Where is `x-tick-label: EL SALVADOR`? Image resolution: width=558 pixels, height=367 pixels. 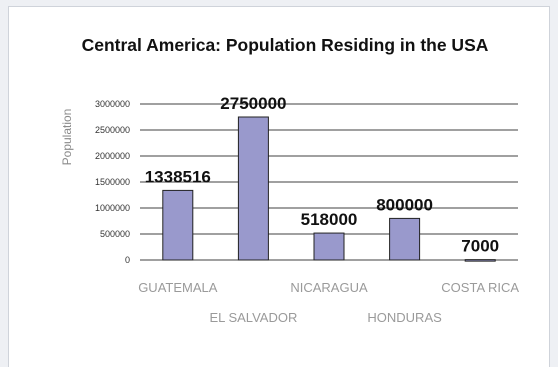 x-tick-label: EL SALVADOR is located at coordinates (253, 317).